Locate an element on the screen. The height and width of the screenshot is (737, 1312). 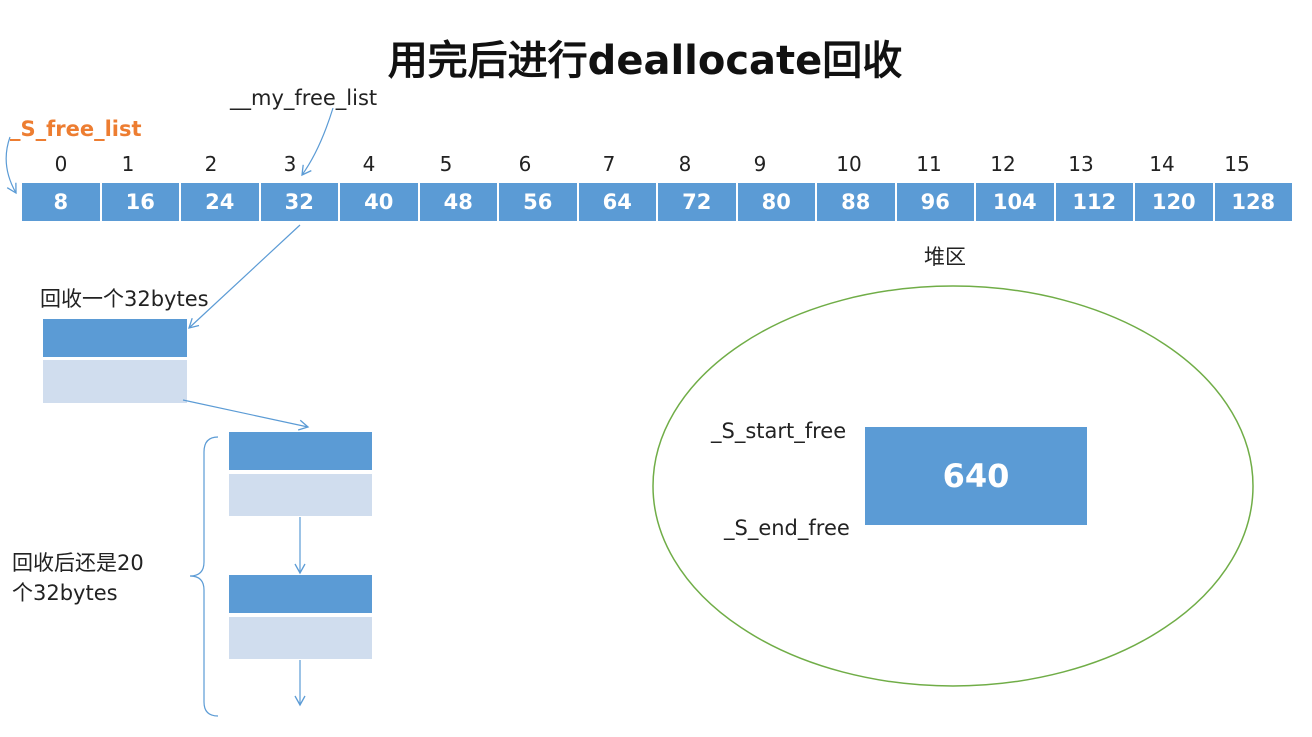
free-list-cell: 128 is located at coordinates (1253, 202).